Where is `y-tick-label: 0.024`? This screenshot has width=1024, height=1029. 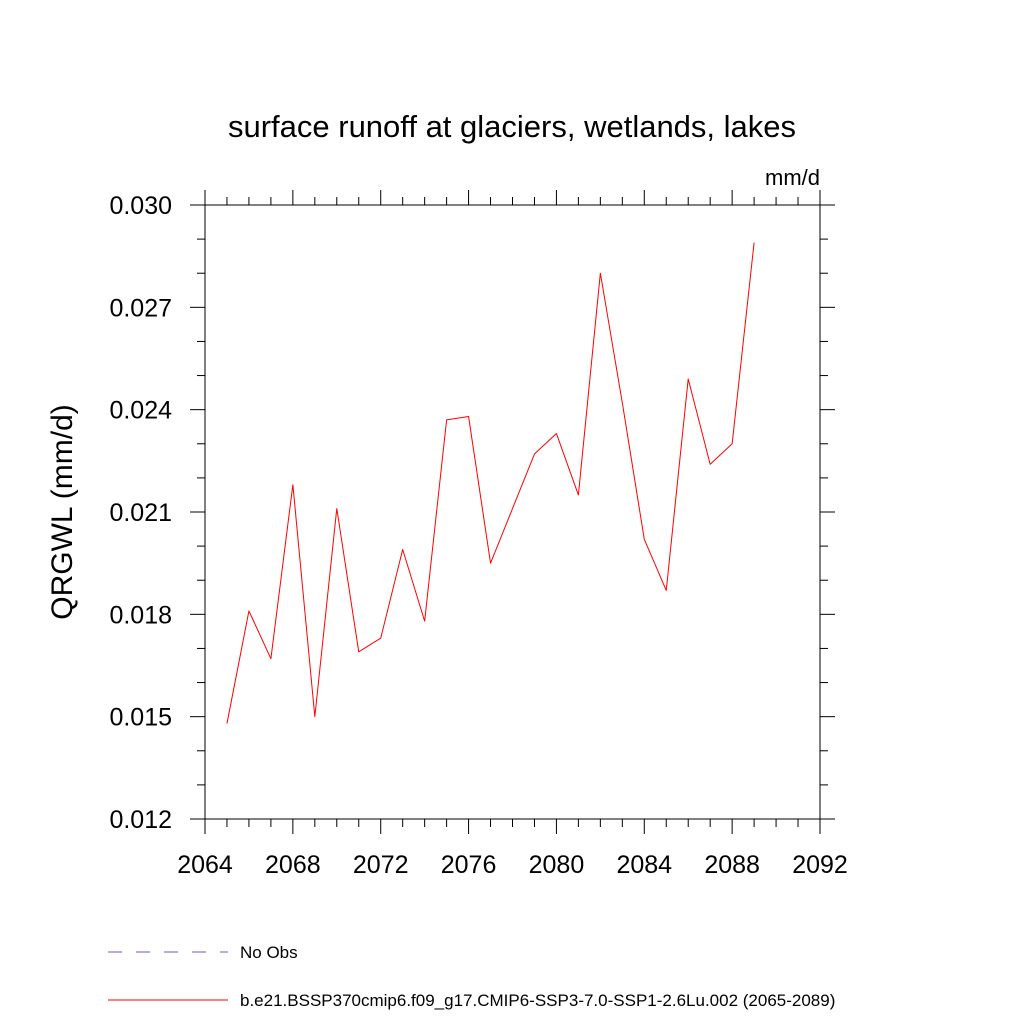
y-tick-label: 0.024 is located at coordinates (140, 411).